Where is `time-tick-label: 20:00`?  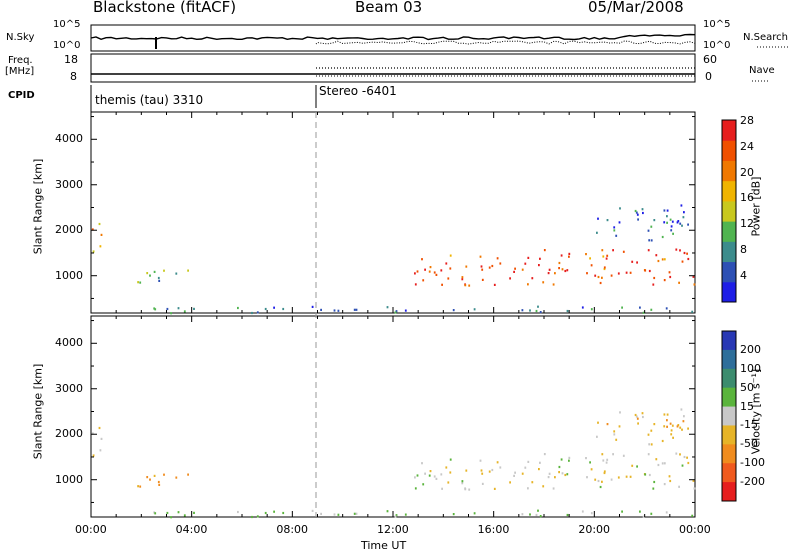
time-tick-label: 20:00 is located at coordinates (594, 529).